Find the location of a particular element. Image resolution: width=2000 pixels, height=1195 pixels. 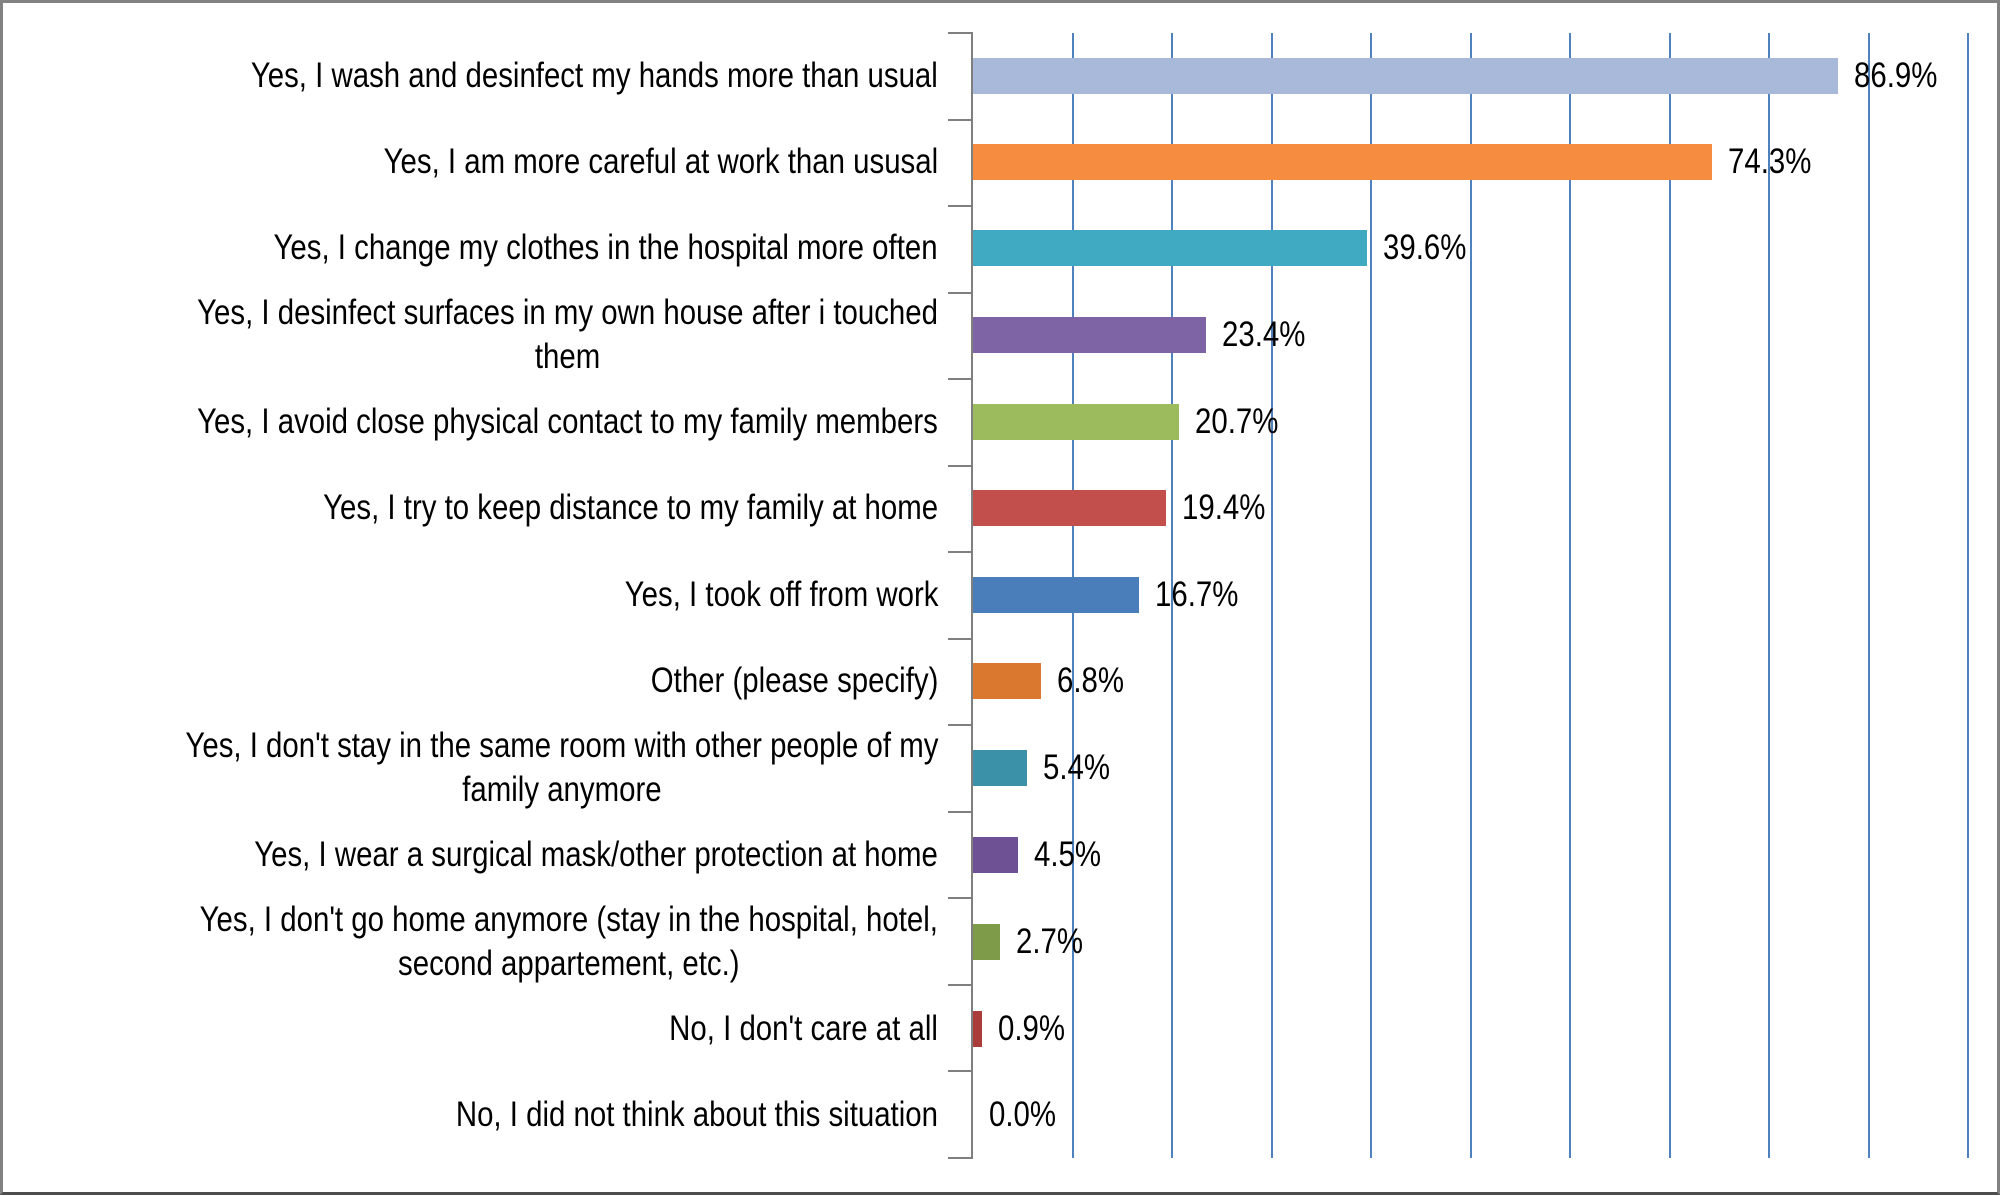

category-label: Yes, I took off from work is located at coordinates (781, 594).